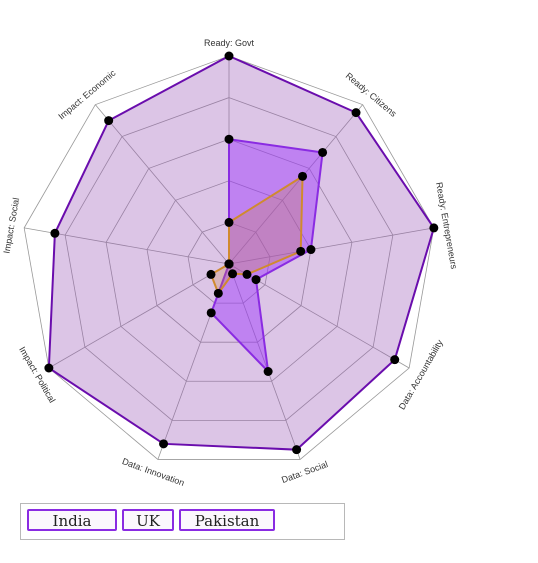 The image size is (538, 563). What do you see at coordinates (148, 520) in the screenshot?
I see `legend-item-uk: UK` at bounding box center [148, 520].